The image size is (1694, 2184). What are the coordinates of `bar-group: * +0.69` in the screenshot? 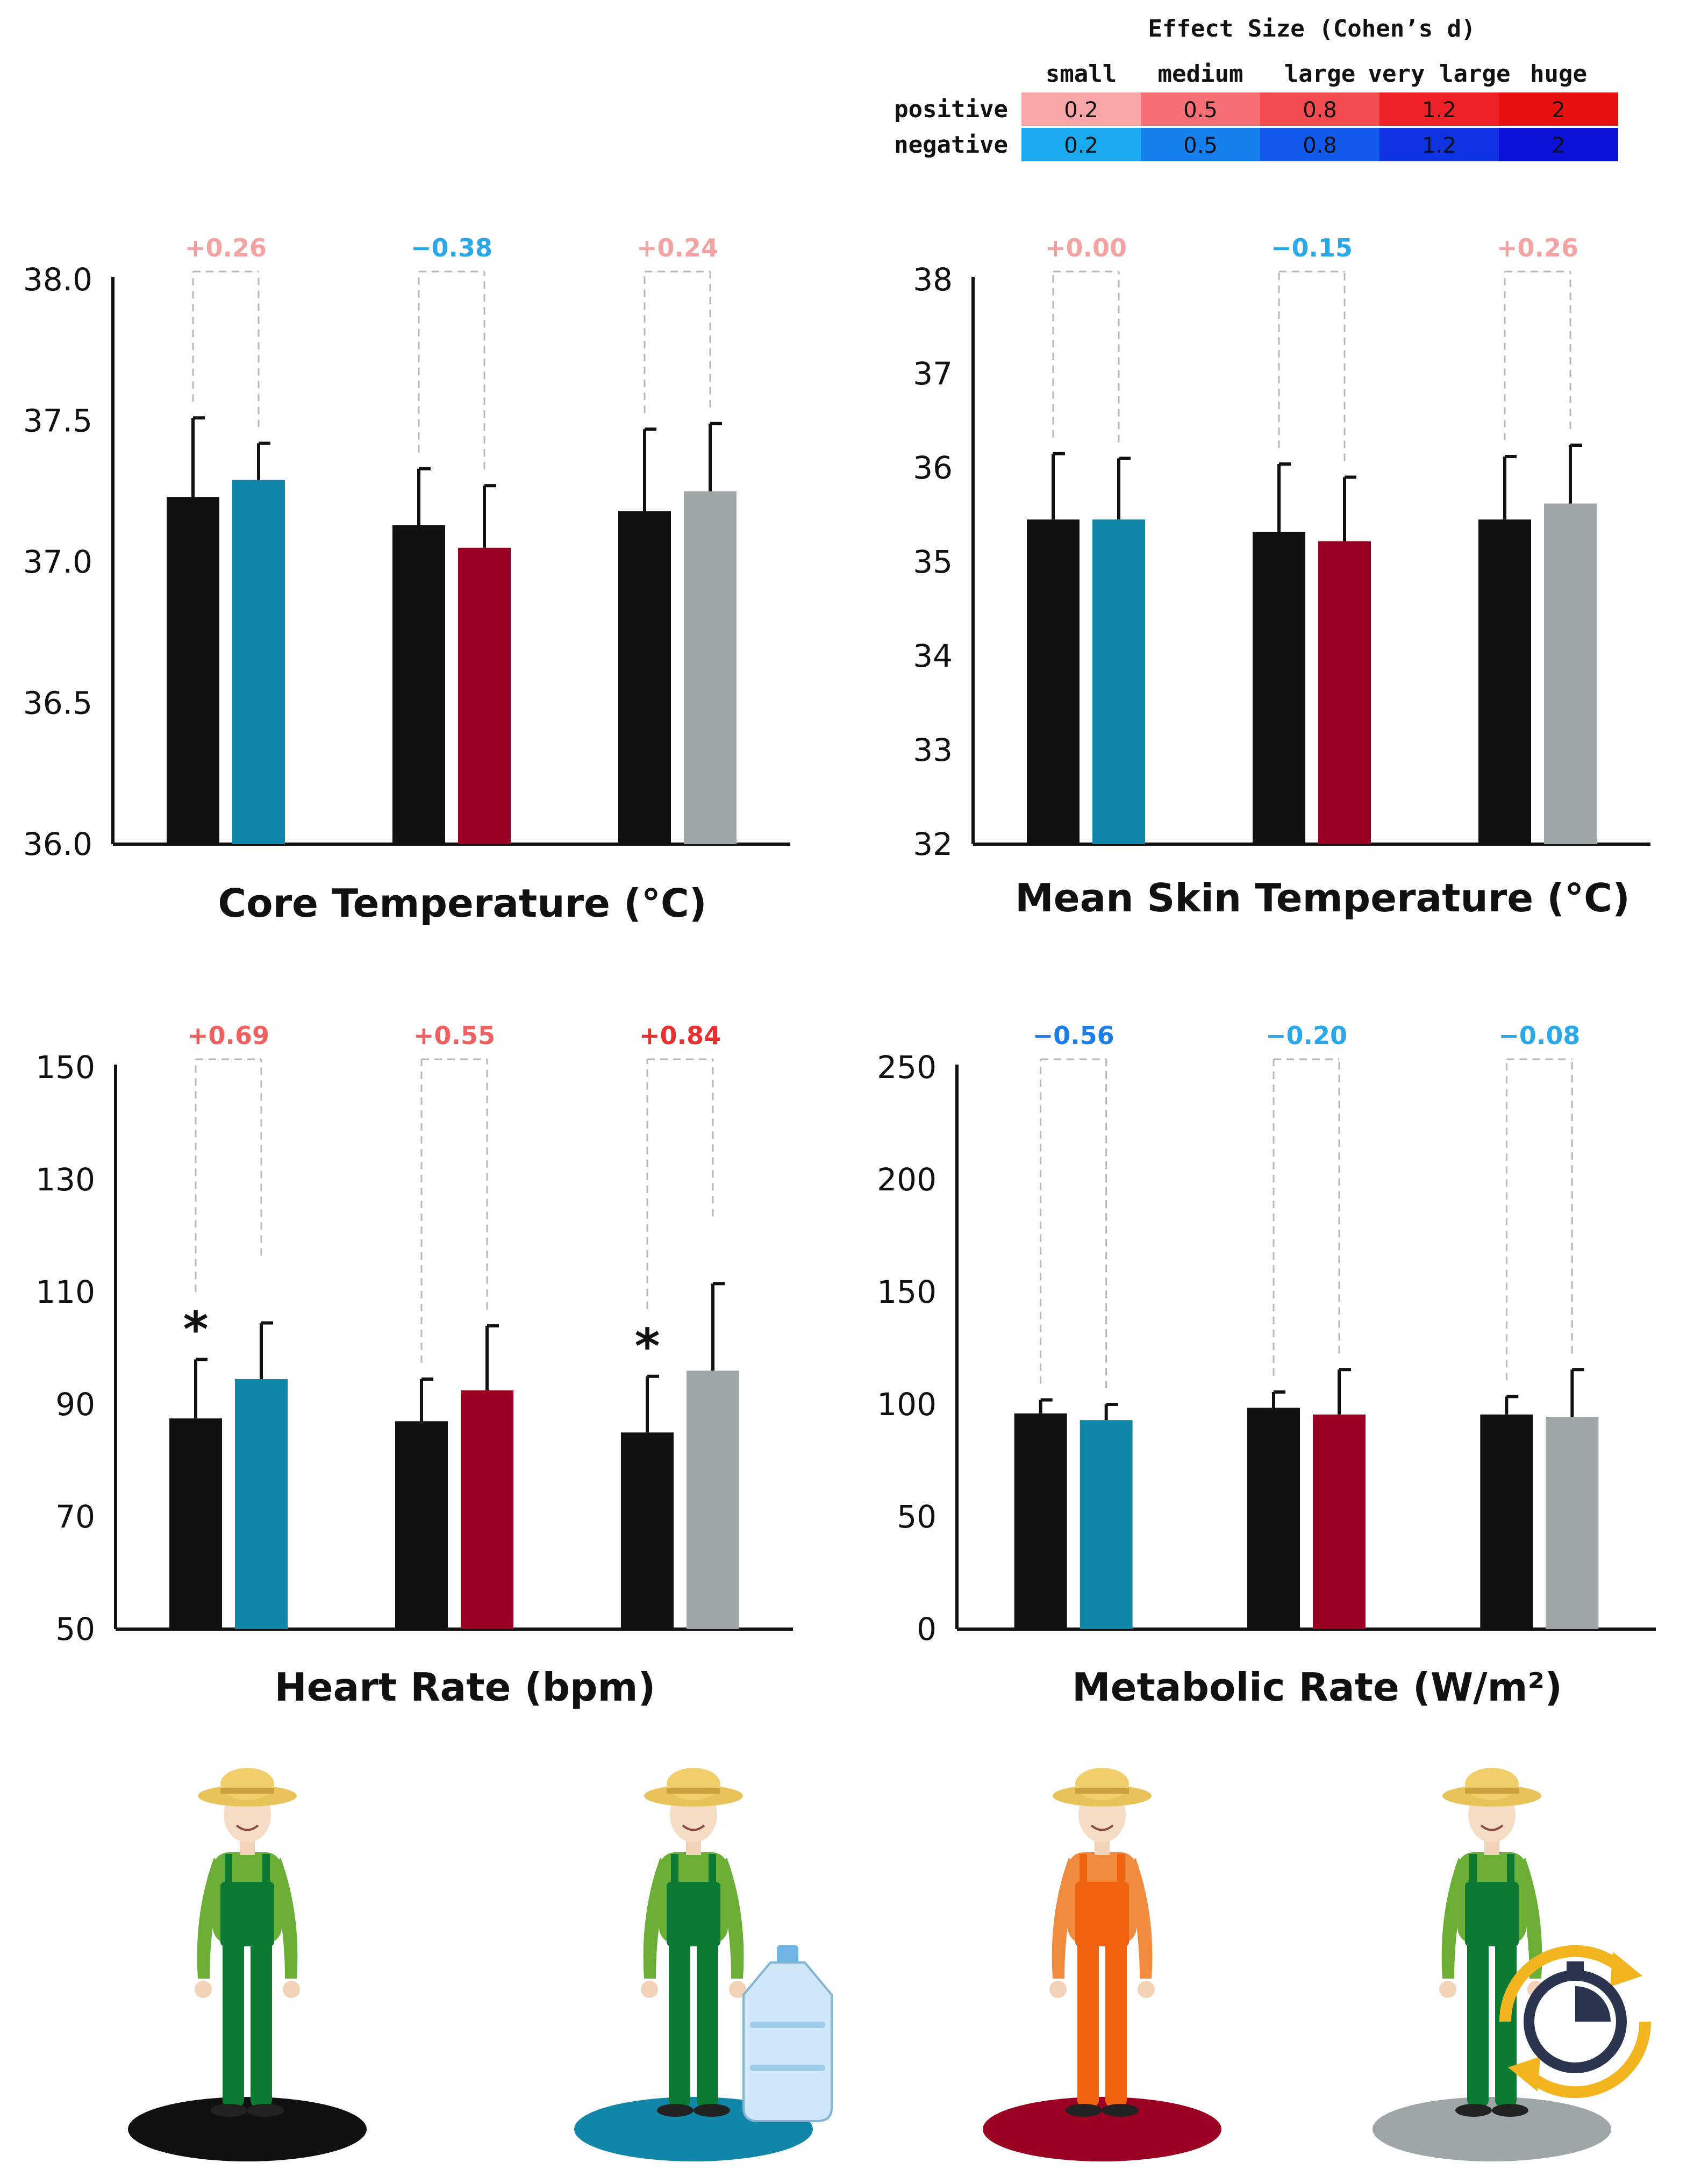 It's located at (228, 1325).